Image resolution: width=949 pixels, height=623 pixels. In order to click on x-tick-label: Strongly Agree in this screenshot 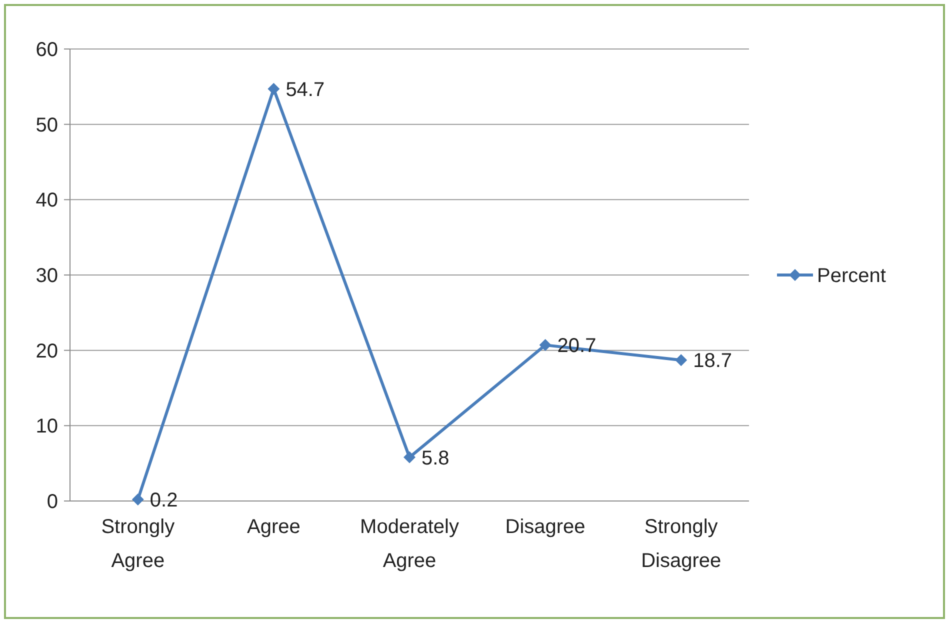, I will do `click(138, 544)`.